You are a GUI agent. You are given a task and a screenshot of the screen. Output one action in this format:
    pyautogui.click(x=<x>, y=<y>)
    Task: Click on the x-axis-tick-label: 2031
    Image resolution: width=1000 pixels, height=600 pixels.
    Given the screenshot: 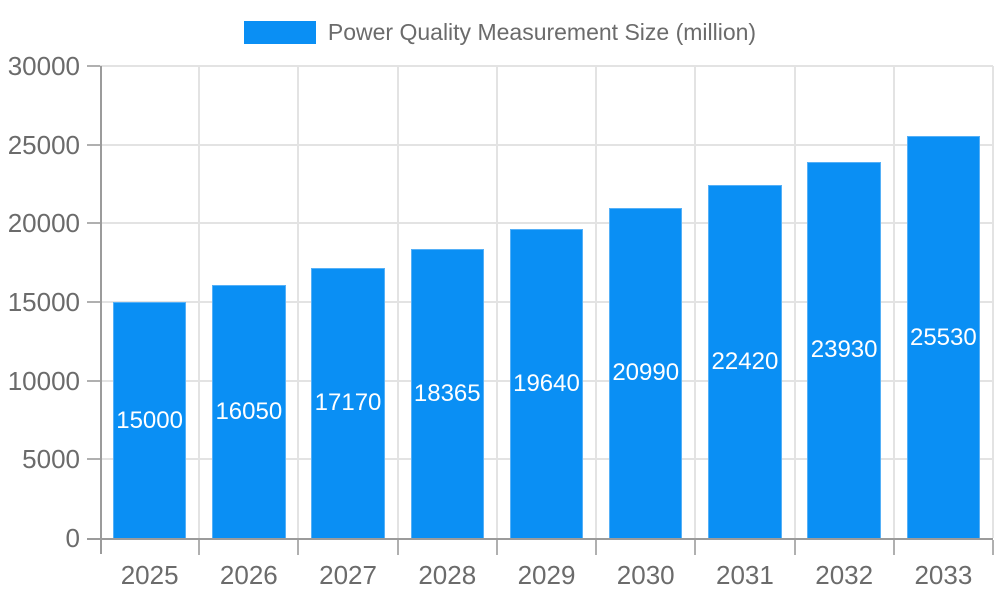 What is the action you would take?
    pyautogui.click(x=745, y=575)
    